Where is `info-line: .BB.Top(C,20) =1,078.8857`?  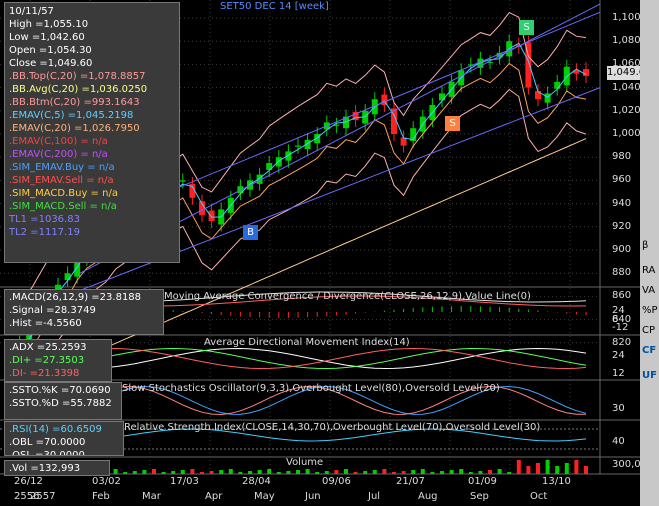
info-line: .BB.Top(C,20) =1,078.8857 is located at coordinates (77, 77).